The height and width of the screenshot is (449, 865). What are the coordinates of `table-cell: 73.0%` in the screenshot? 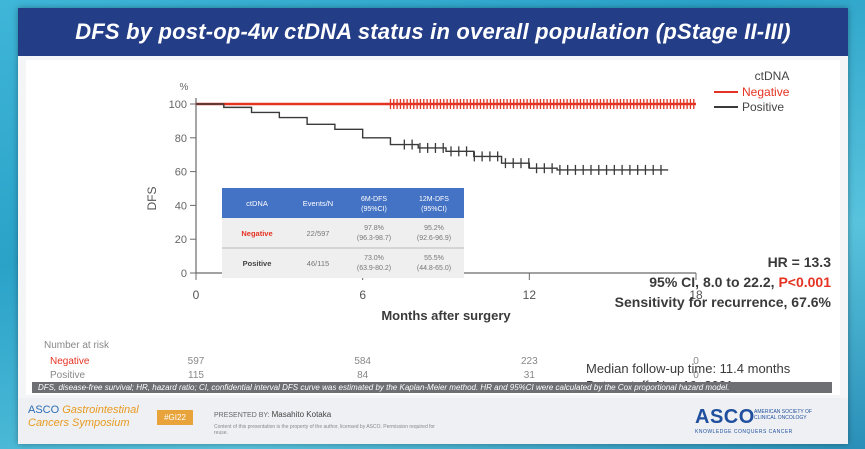 It's located at (374, 258).